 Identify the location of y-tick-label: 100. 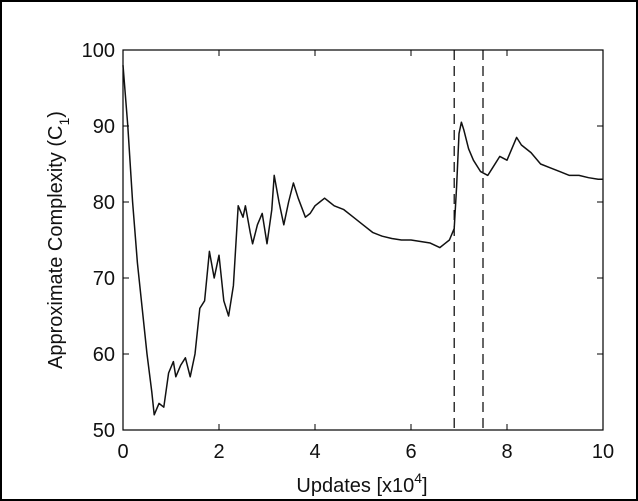
(98, 51).